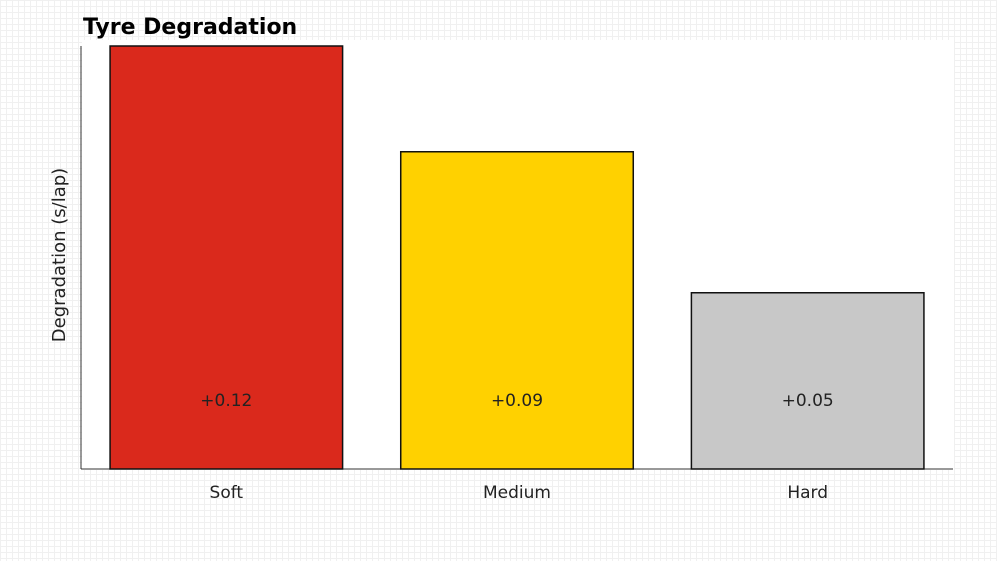 The width and height of the screenshot is (997, 561). What do you see at coordinates (59, 255) in the screenshot?
I see `y-axis-label: Degradation (s/lap)` at bounding box center [59, 255].